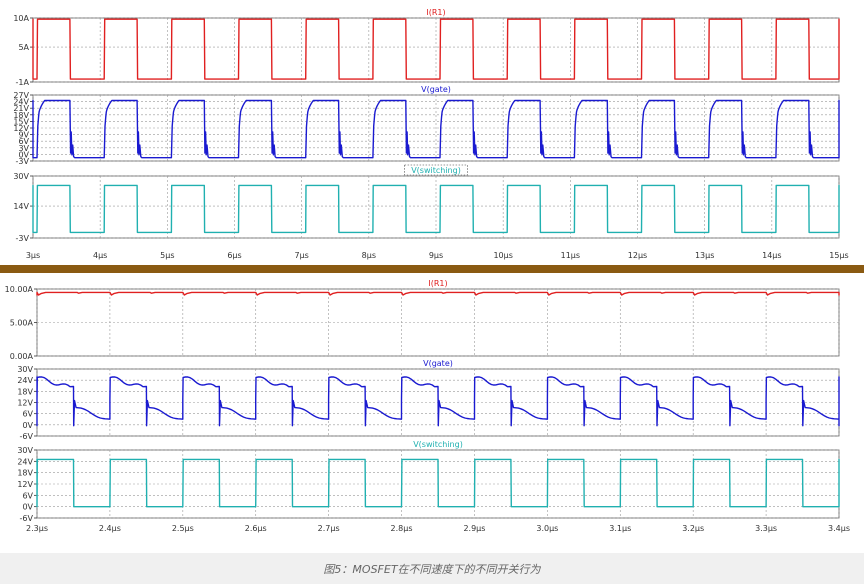  I want to click on x-tick-label: 3.4µs, so click(839, 528).